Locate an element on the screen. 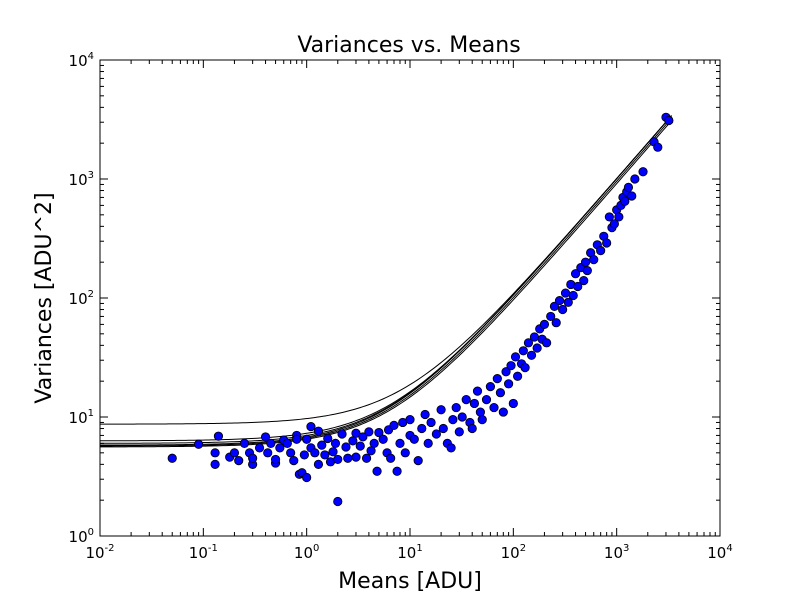 This screenshot has width=800, height=595. x-tick-label: 10⁴ is located at coordinates (719, 552).